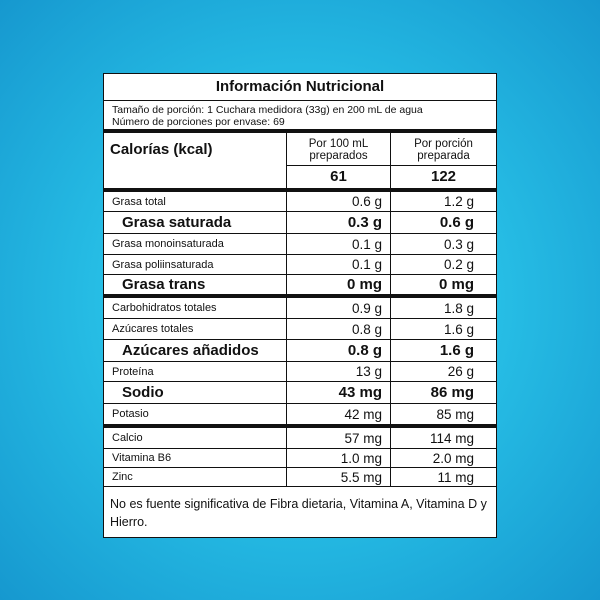 This screenshot has width=600, height=600. I want to click on nutrient-row: Sodio 43 mg 86 mg, so click(300, 393).